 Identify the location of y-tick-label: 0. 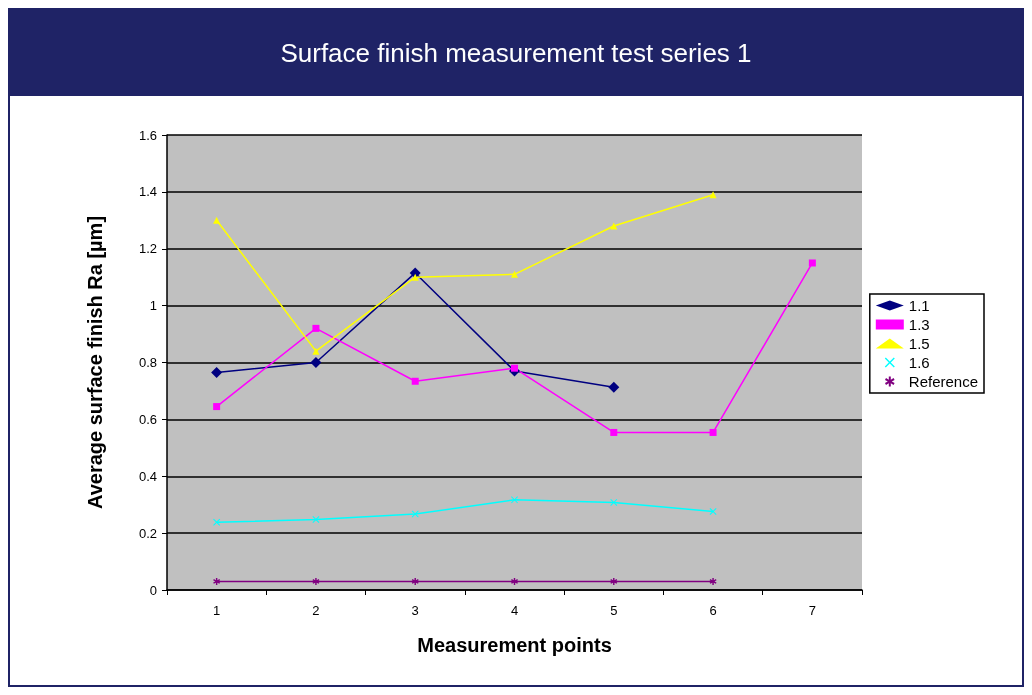
(153, 590).